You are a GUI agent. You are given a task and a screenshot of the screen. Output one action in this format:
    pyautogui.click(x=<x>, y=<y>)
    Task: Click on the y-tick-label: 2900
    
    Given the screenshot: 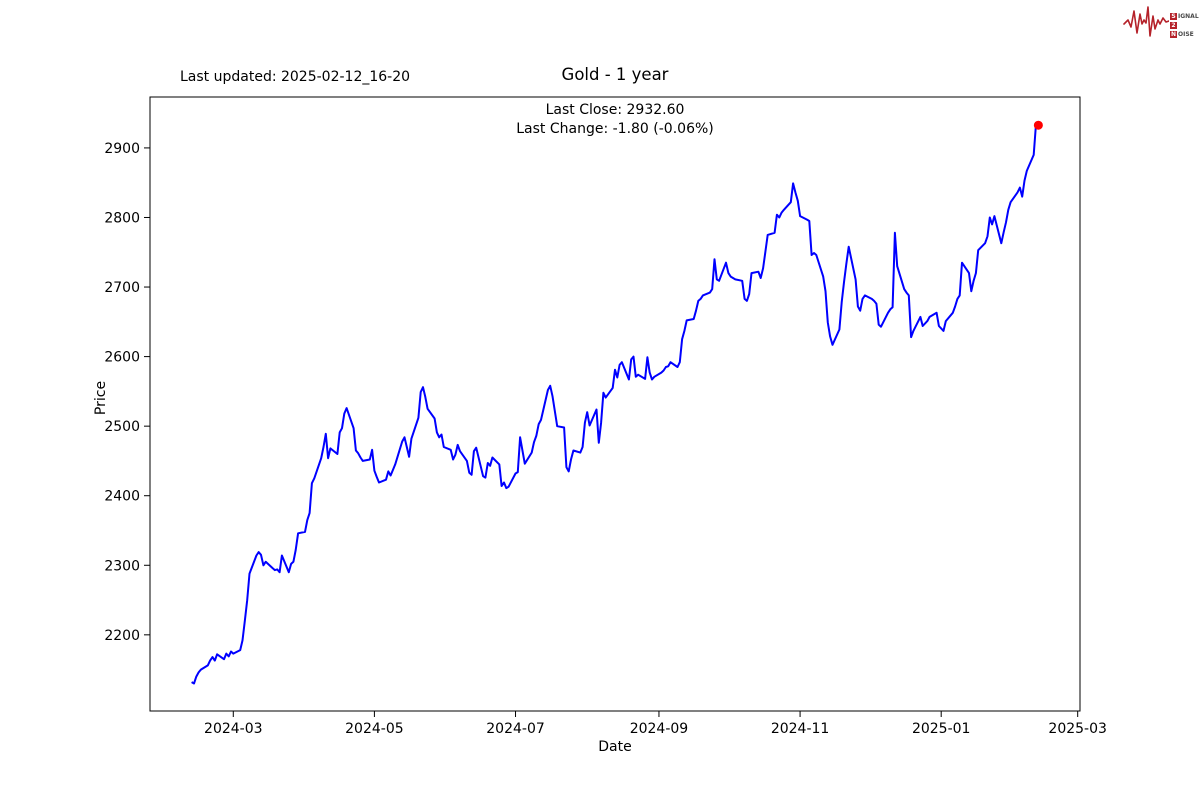 What is the action you would take?
    pyautogui.click(x=122, y=149)
    